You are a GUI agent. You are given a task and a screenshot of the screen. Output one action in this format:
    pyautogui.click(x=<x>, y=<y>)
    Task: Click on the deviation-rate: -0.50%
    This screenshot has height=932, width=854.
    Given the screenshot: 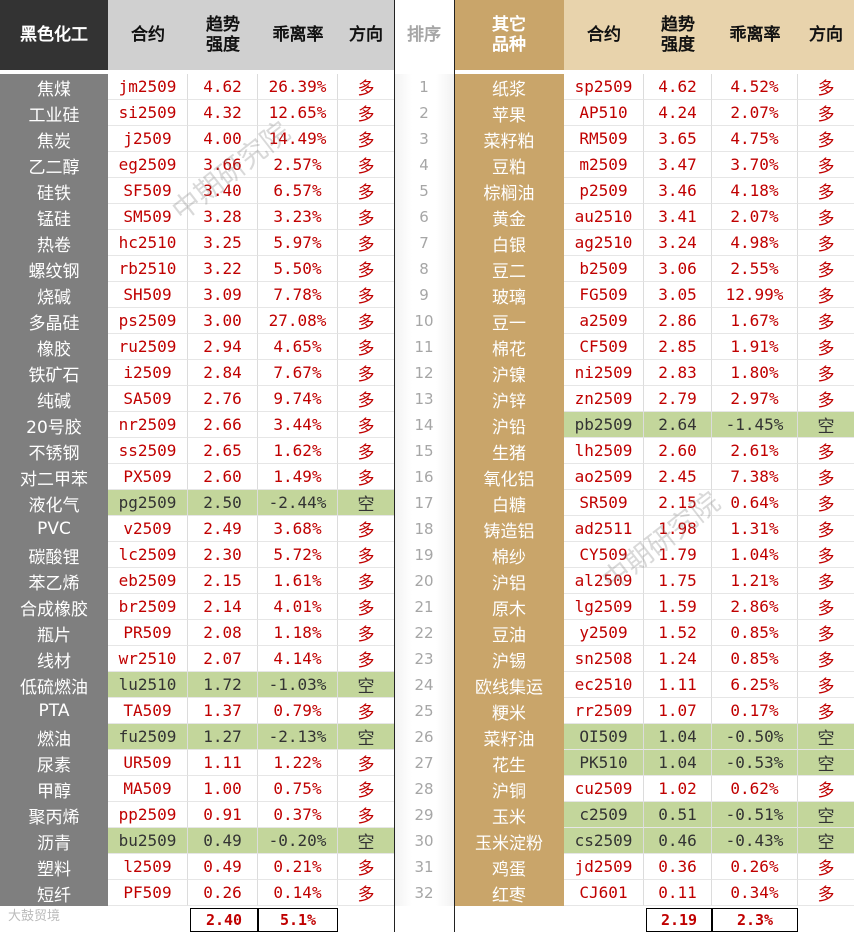 What is the action you would take?
    pyautogui.click(x=755, y=737)
    